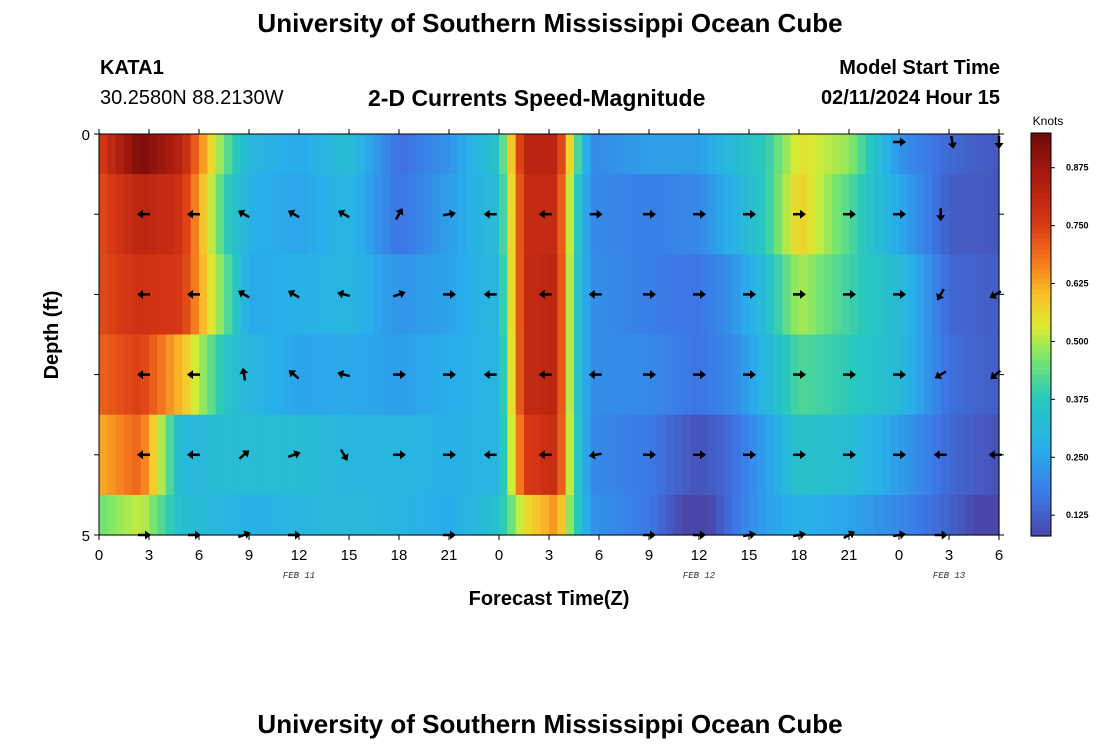  What do you see at coordinates (1077, 515) in the screenshot?
I see `colorbar-tick-label: 0.125` at bounding box center [1077, 515].